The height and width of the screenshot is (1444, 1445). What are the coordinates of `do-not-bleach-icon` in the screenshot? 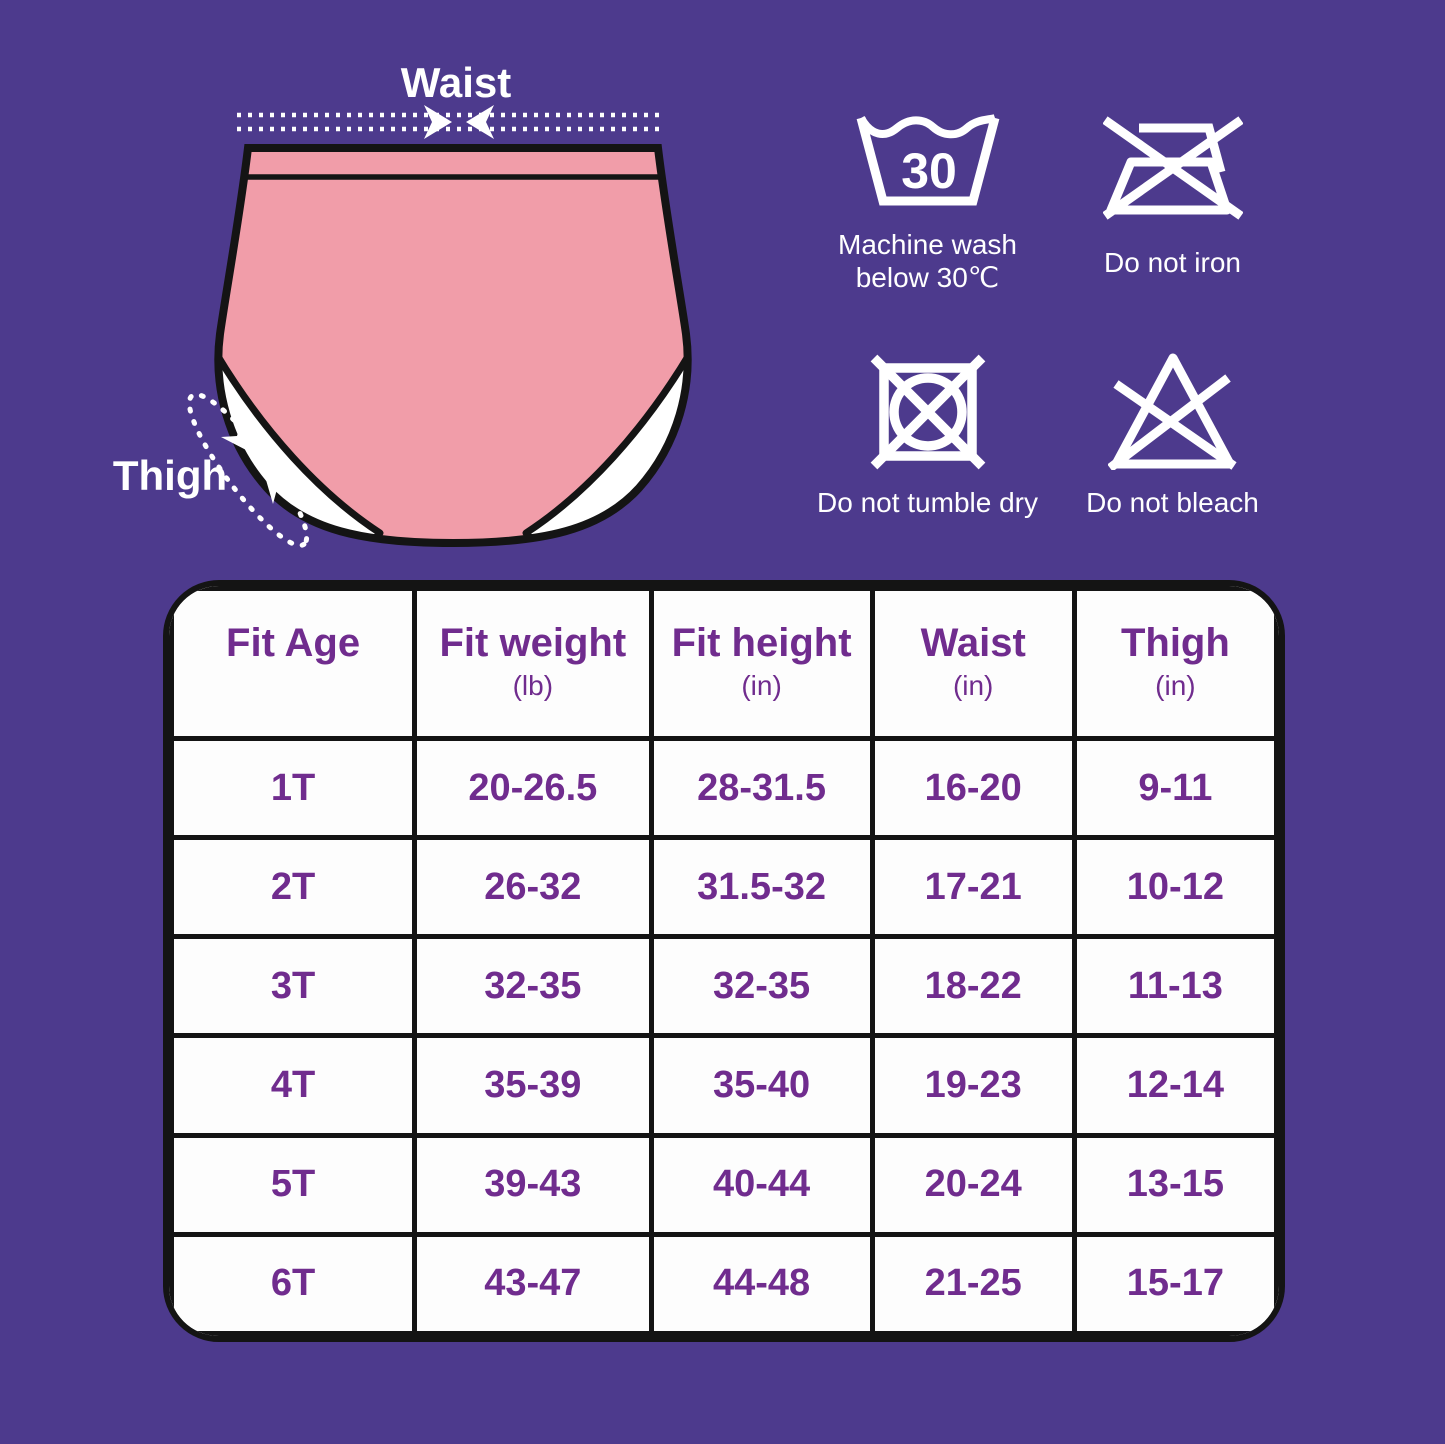 It's located at (1172, 411).